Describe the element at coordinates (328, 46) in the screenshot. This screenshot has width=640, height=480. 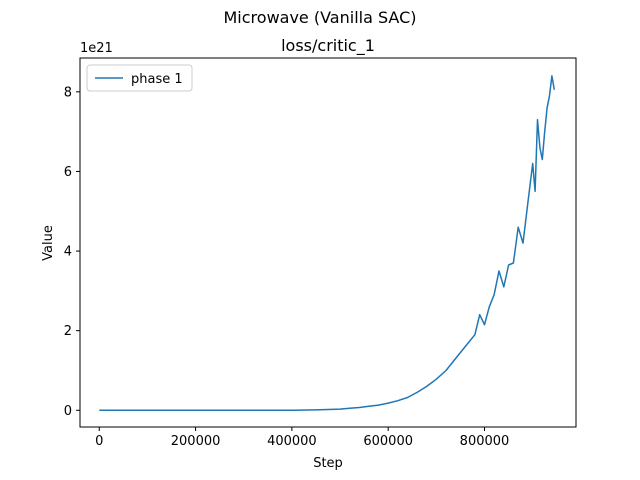
I see `chart-title: loss/critic_1` at that location.